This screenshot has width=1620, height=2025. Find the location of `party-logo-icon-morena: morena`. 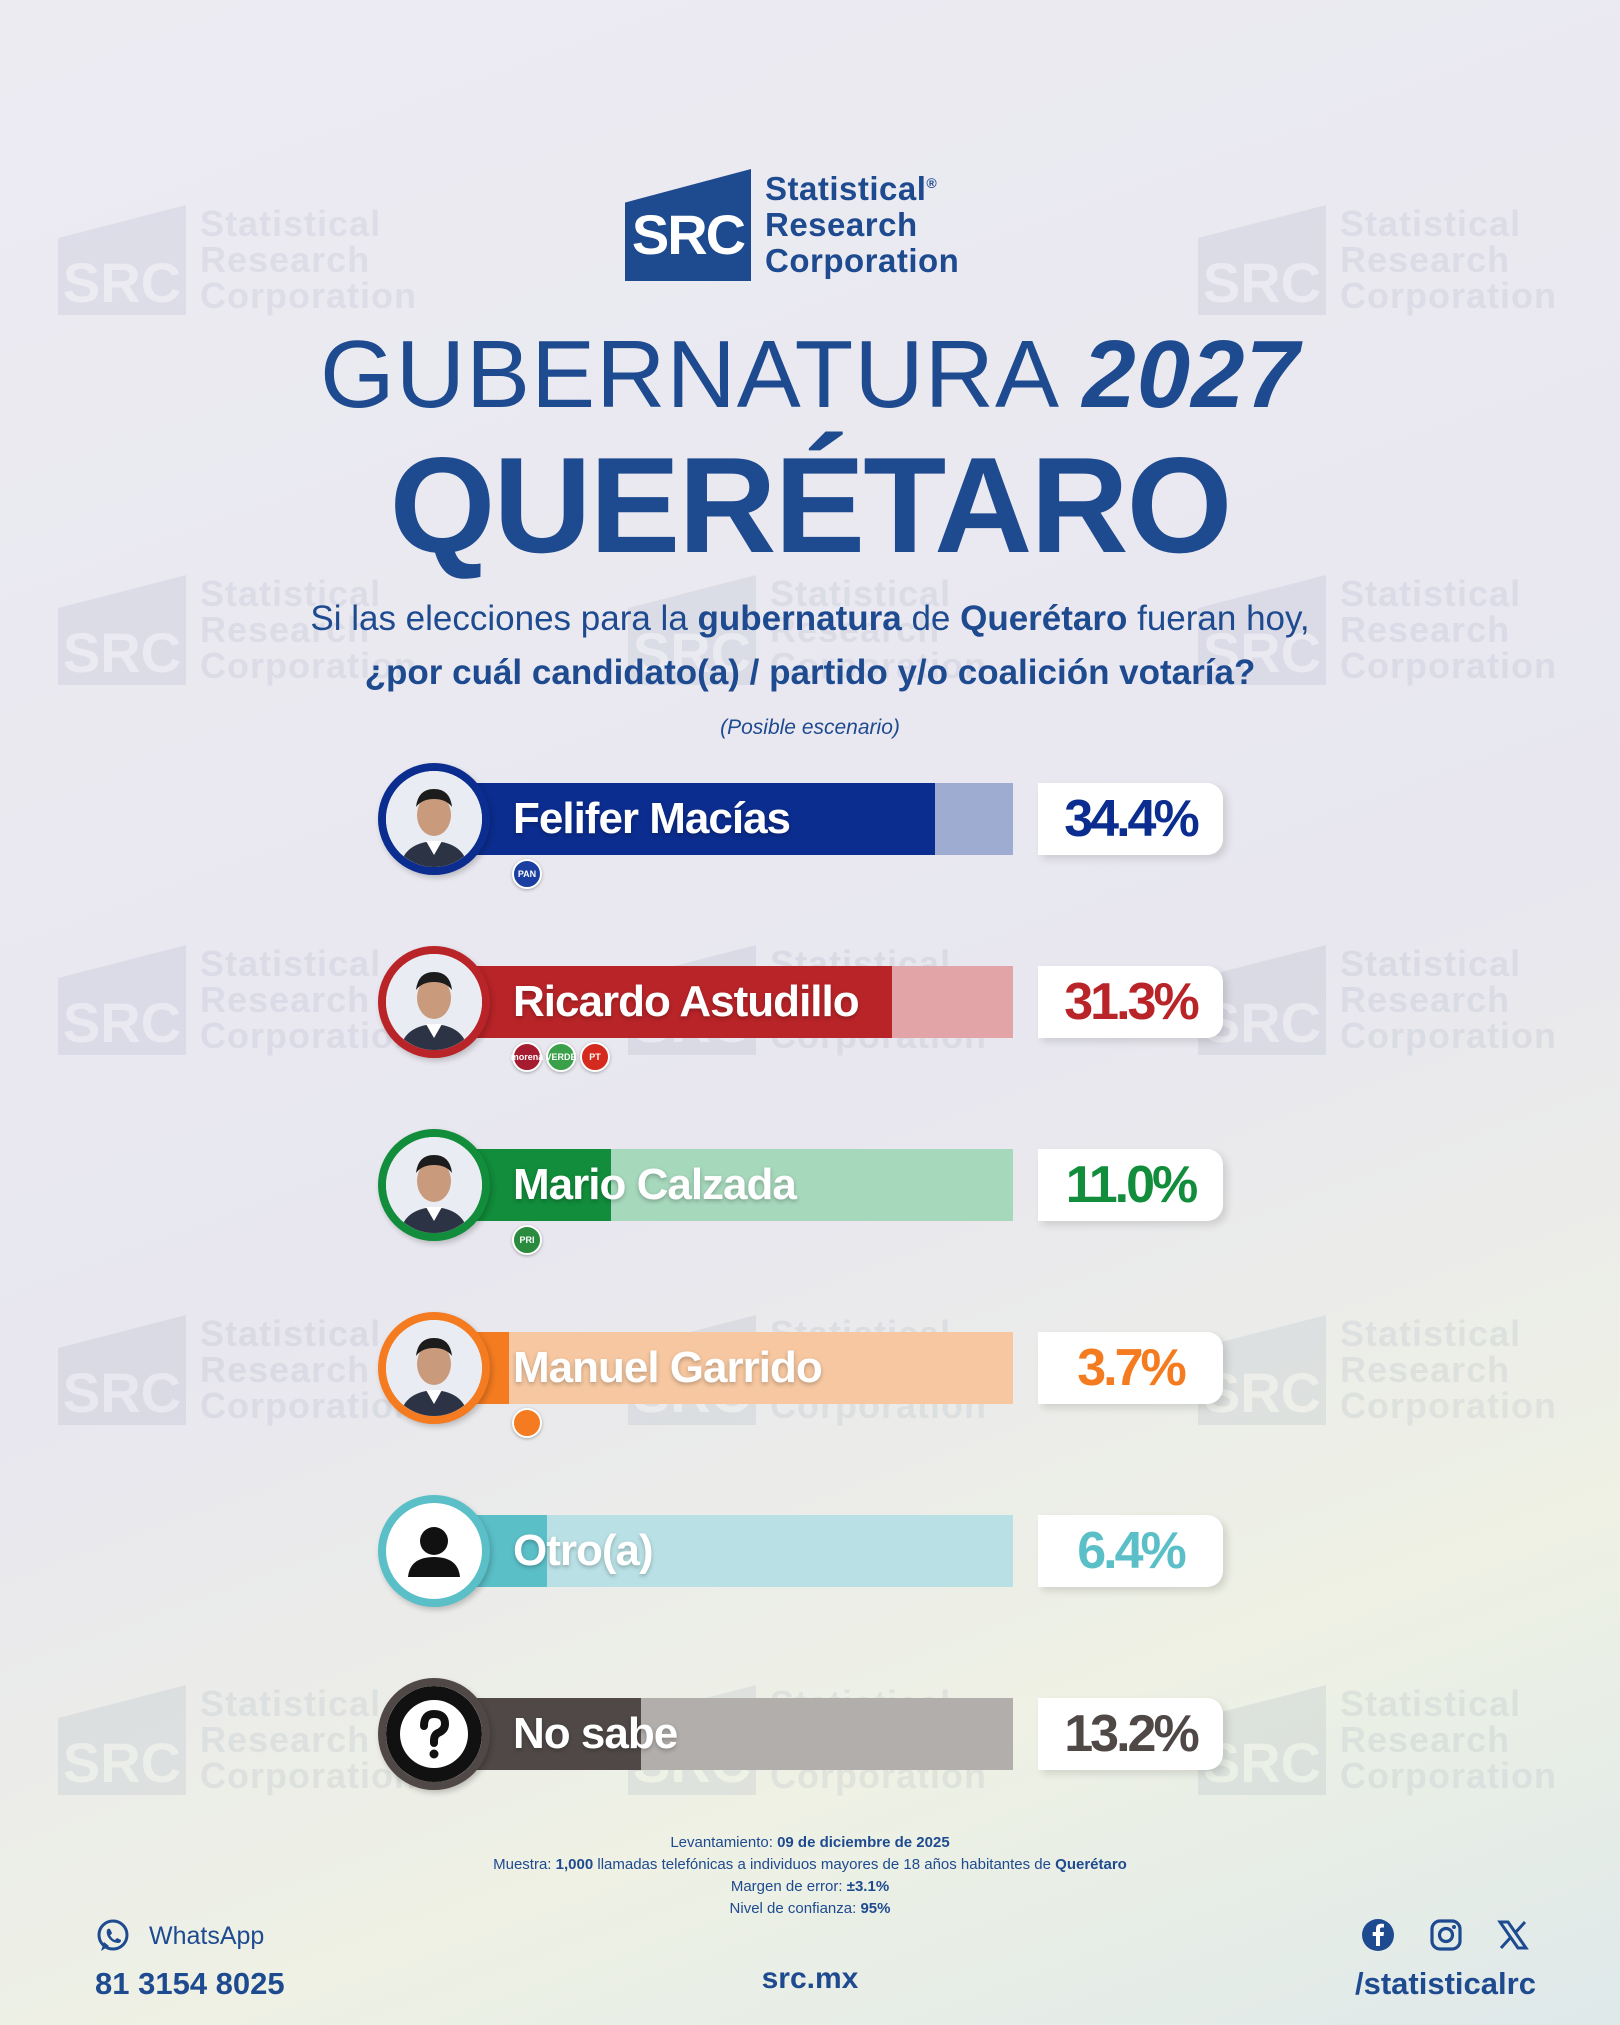

party-logo-icon-morena: morena is located at coordinates (527, 1057).